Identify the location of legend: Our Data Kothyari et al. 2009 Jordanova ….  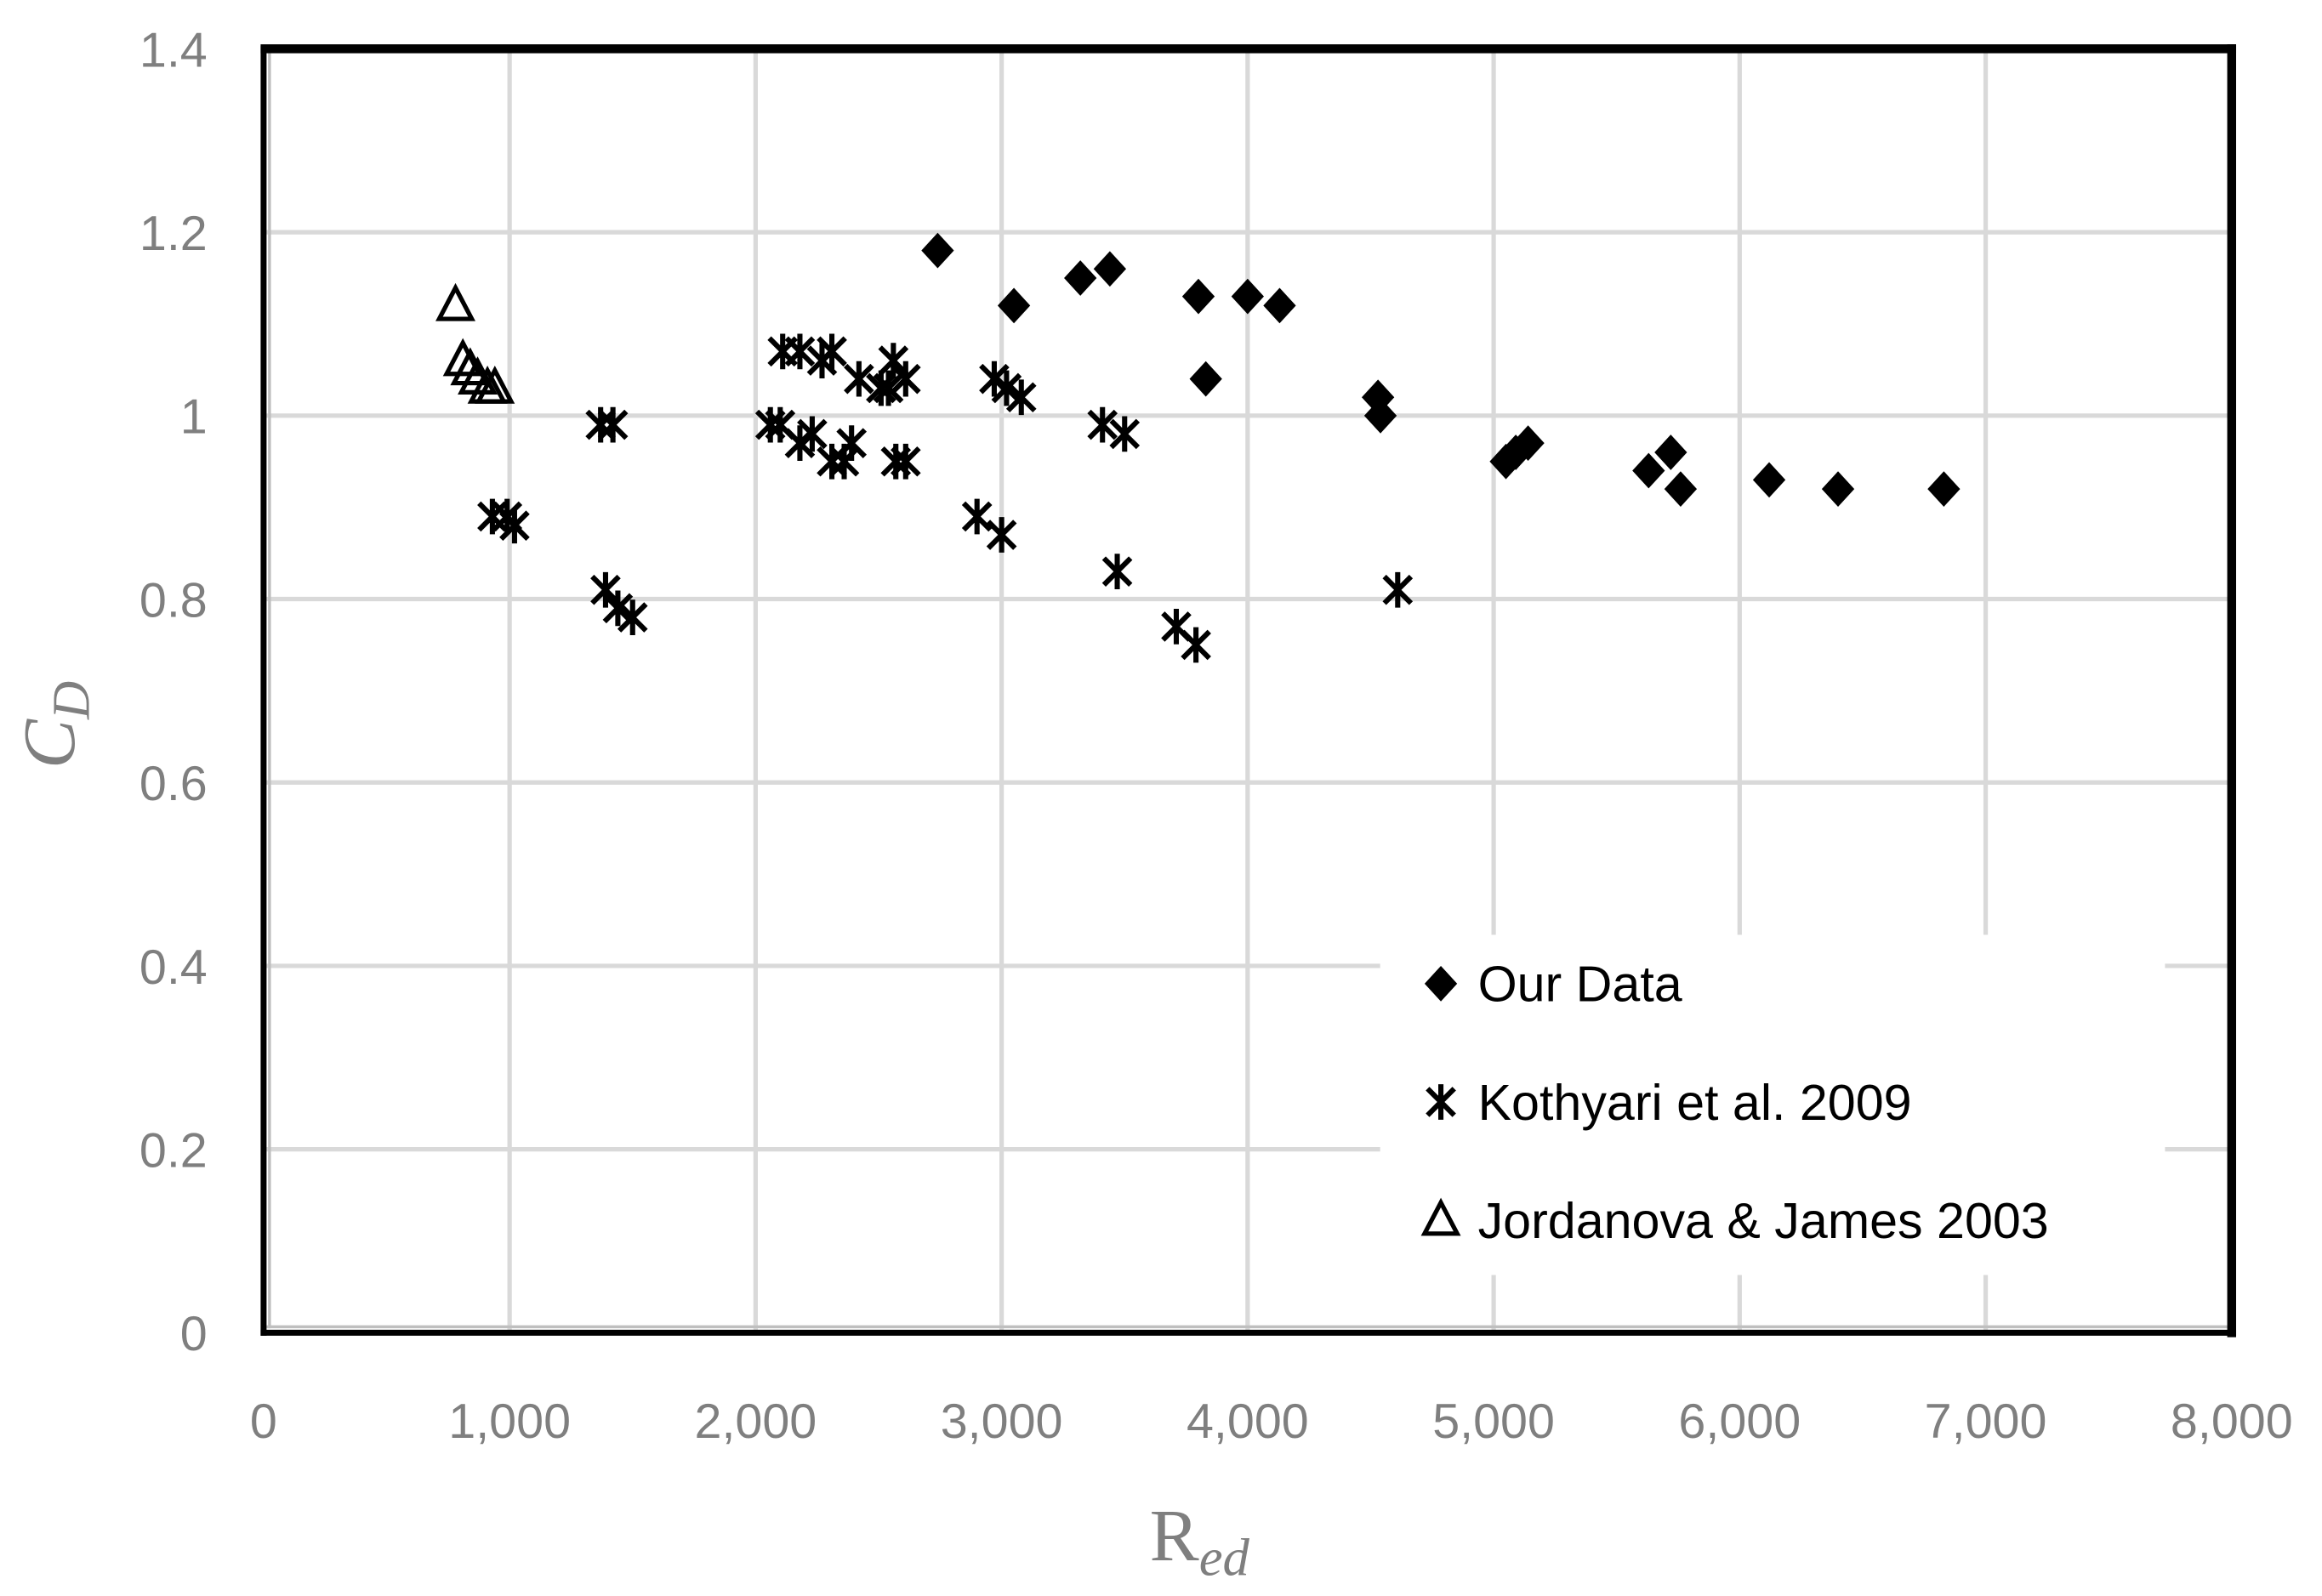
(1734, 1103).